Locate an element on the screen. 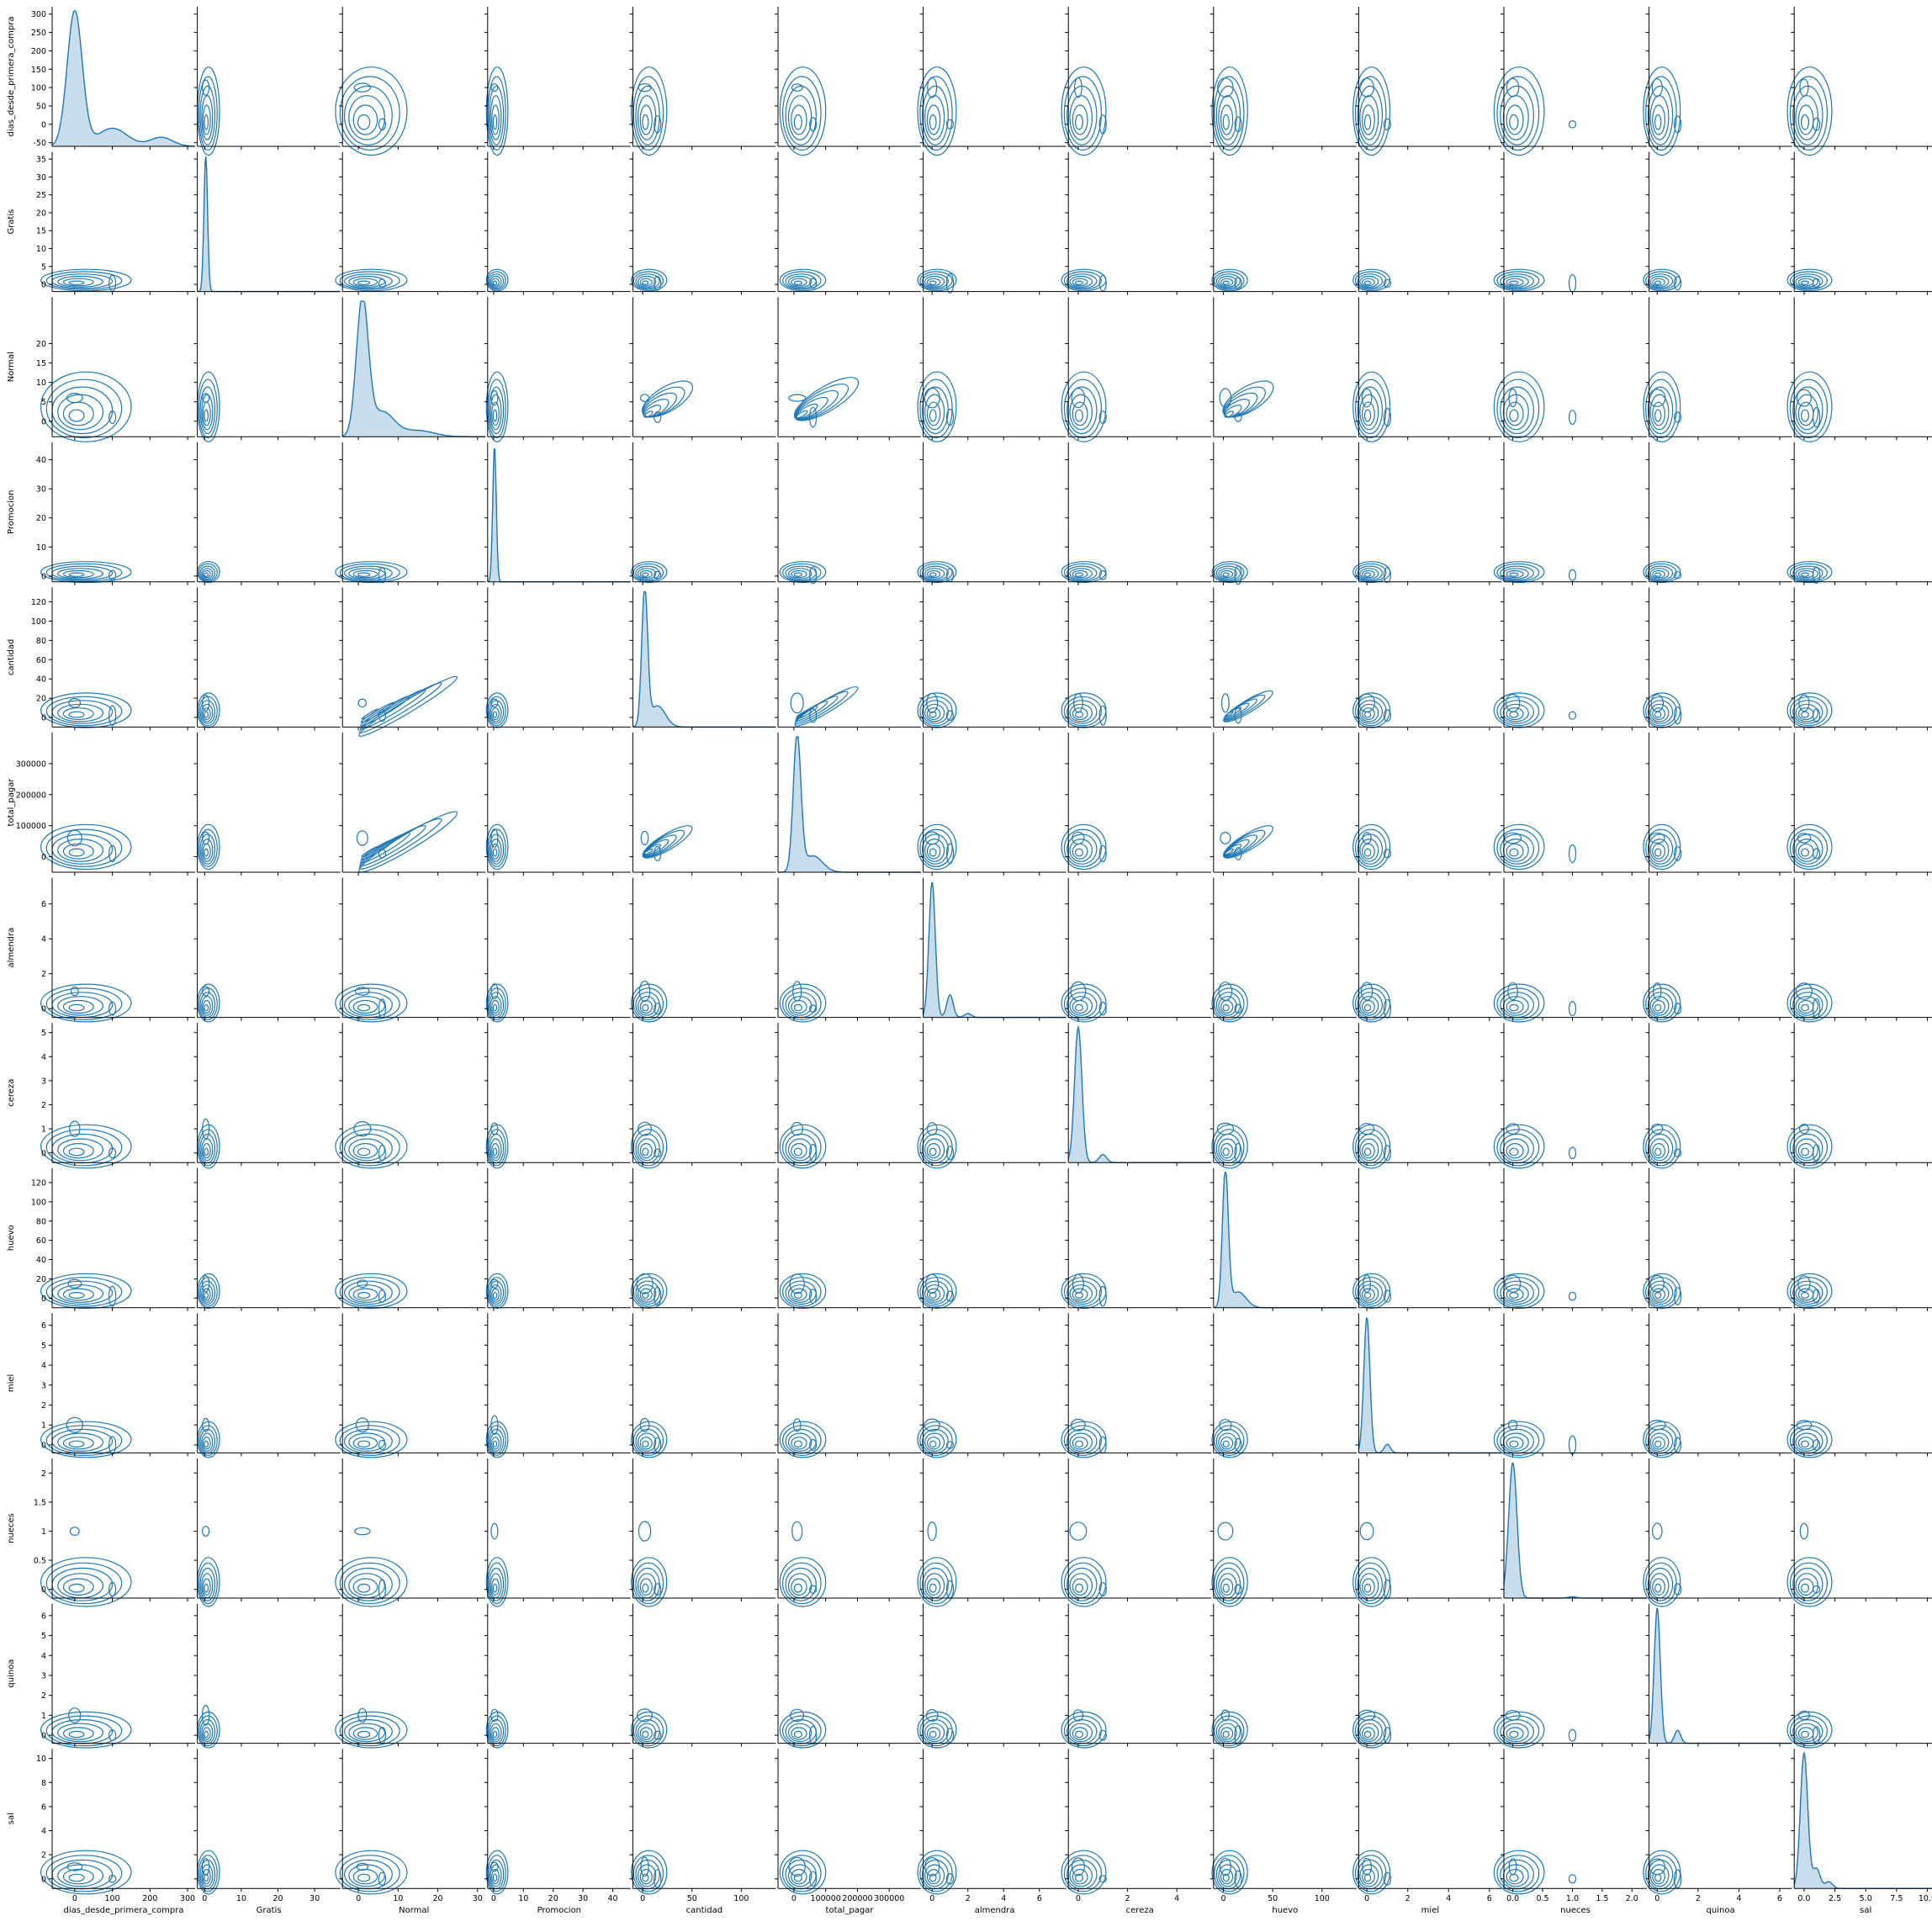 The height and width of the screenshot is (1932, 1932). subplot-miel-vs-Normal is located at coordinates (410, 1385).